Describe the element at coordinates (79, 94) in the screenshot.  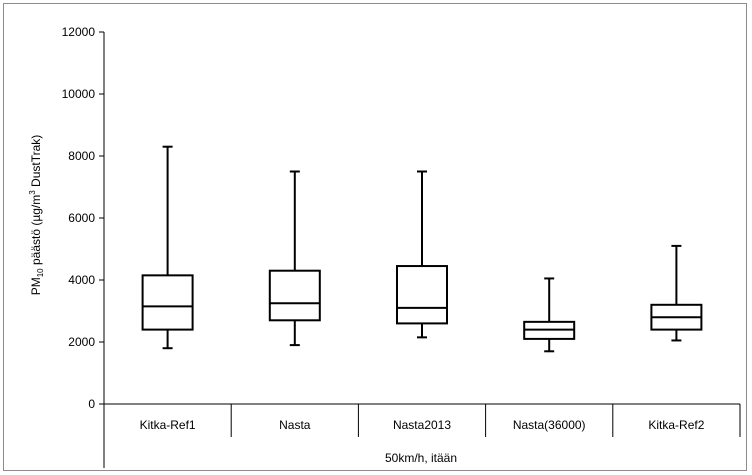
I see `y-tick-label: 10000` at that location.